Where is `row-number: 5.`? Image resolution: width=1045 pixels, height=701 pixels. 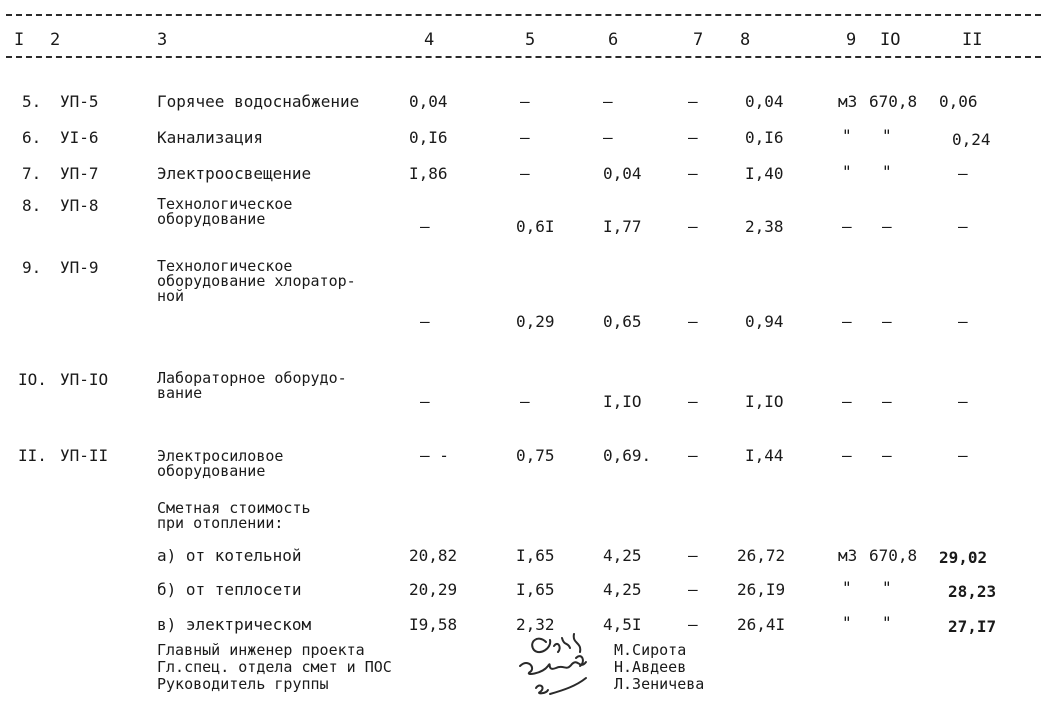 row-number: 5. is located at coordinates (32, 101).